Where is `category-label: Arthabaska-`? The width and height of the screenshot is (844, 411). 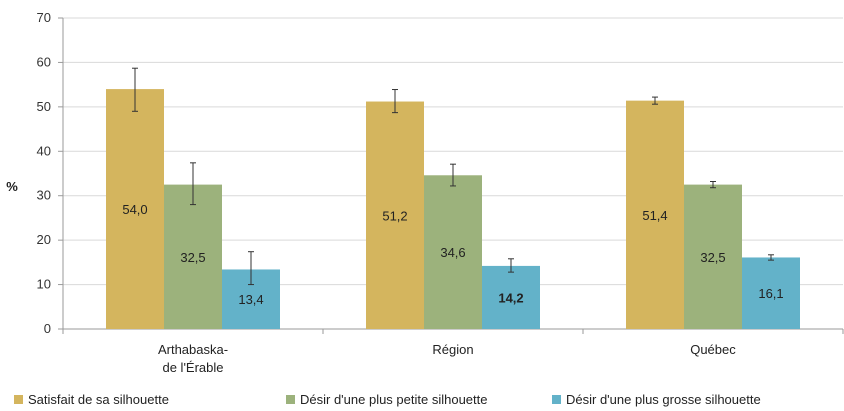 category-label: Arthabaska- is located at coordinates (193, 349).